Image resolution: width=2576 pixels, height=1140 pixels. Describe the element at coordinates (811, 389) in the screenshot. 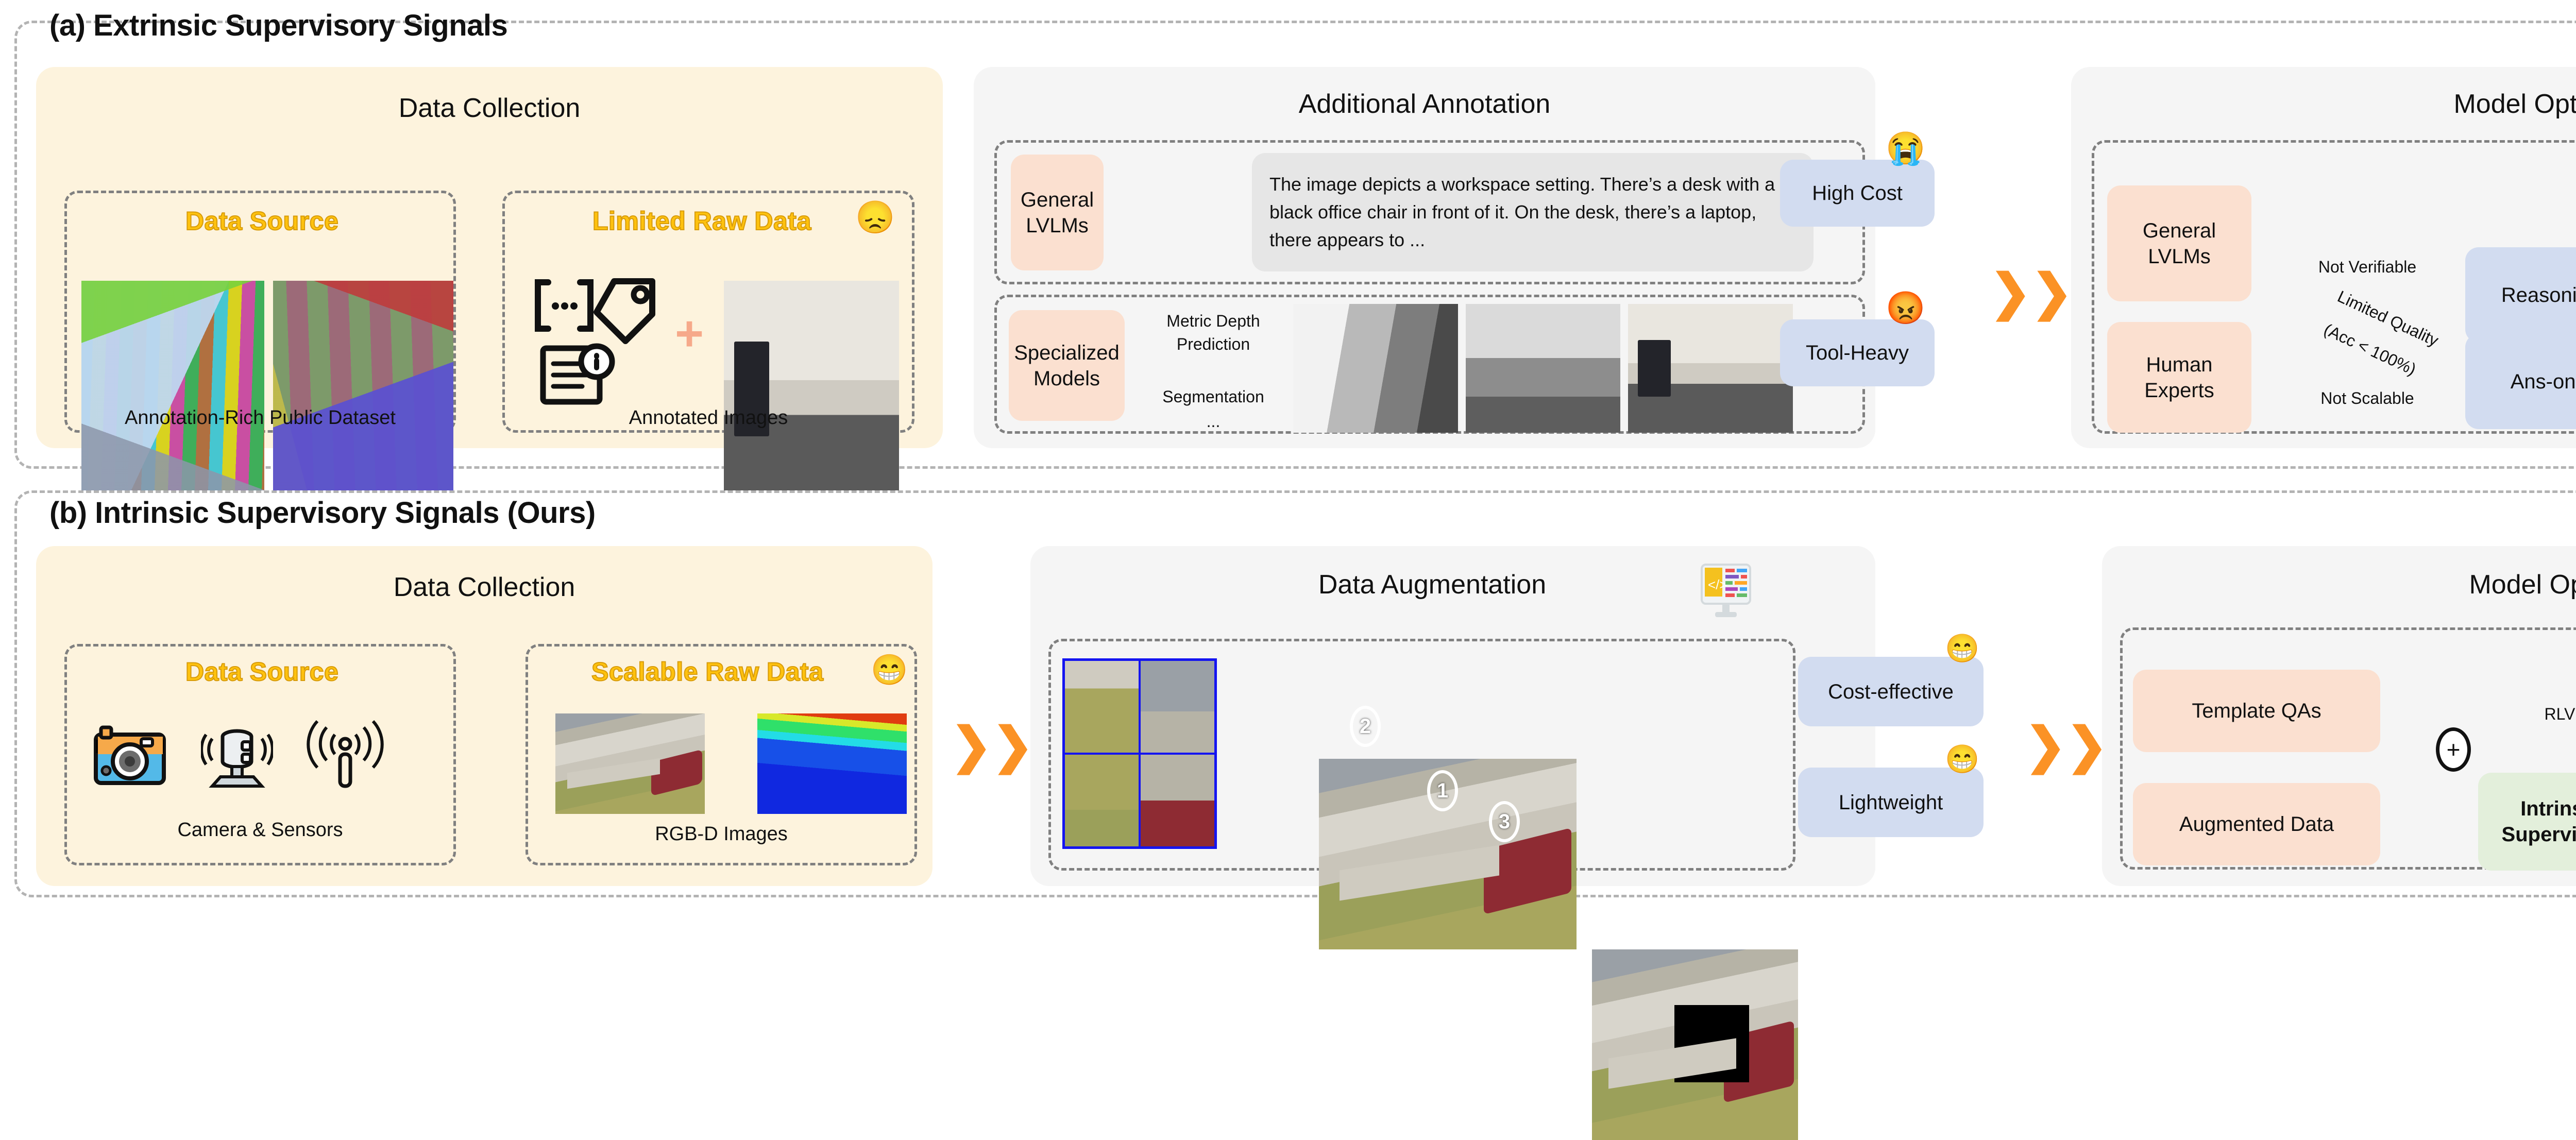

I see `annotated-image-photo` at that location.